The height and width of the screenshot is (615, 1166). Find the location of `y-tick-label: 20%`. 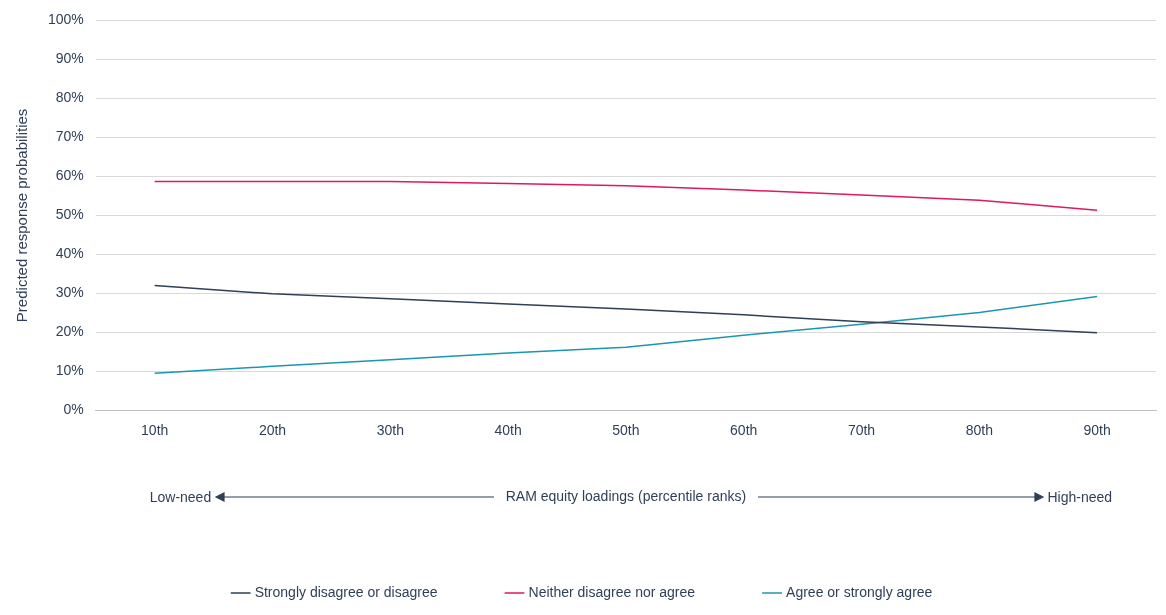

y-tick-label: 20% is located at coordinates (69, 331).